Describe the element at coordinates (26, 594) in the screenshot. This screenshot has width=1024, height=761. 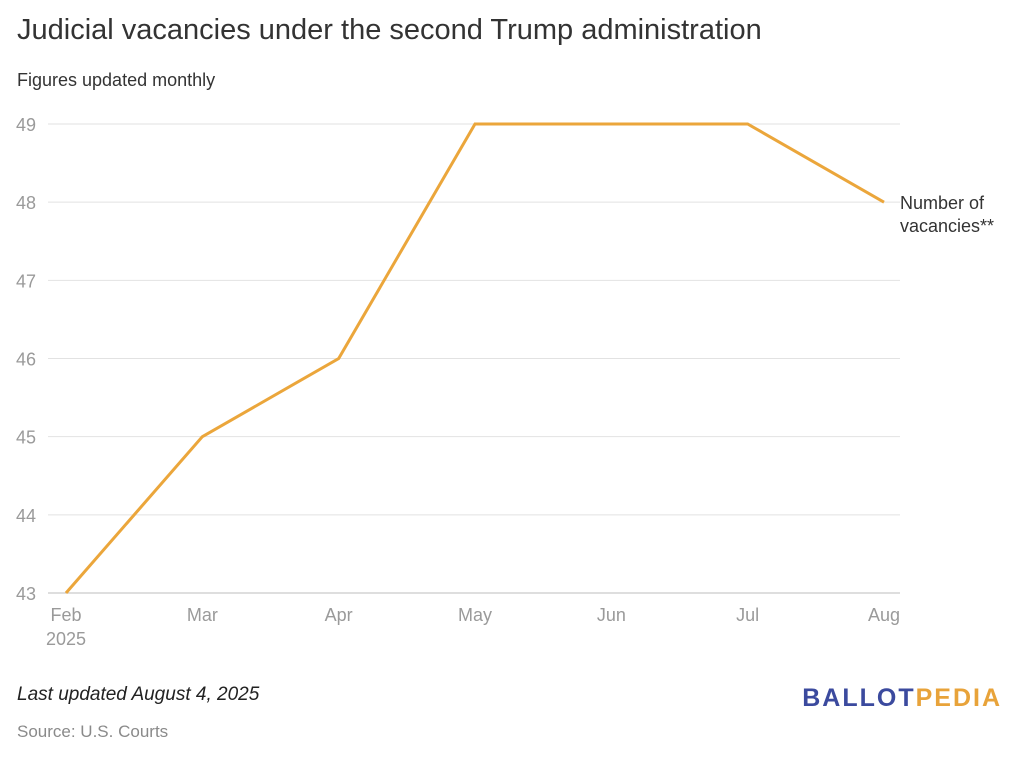
I see `y-tick-label: 43` at that location.